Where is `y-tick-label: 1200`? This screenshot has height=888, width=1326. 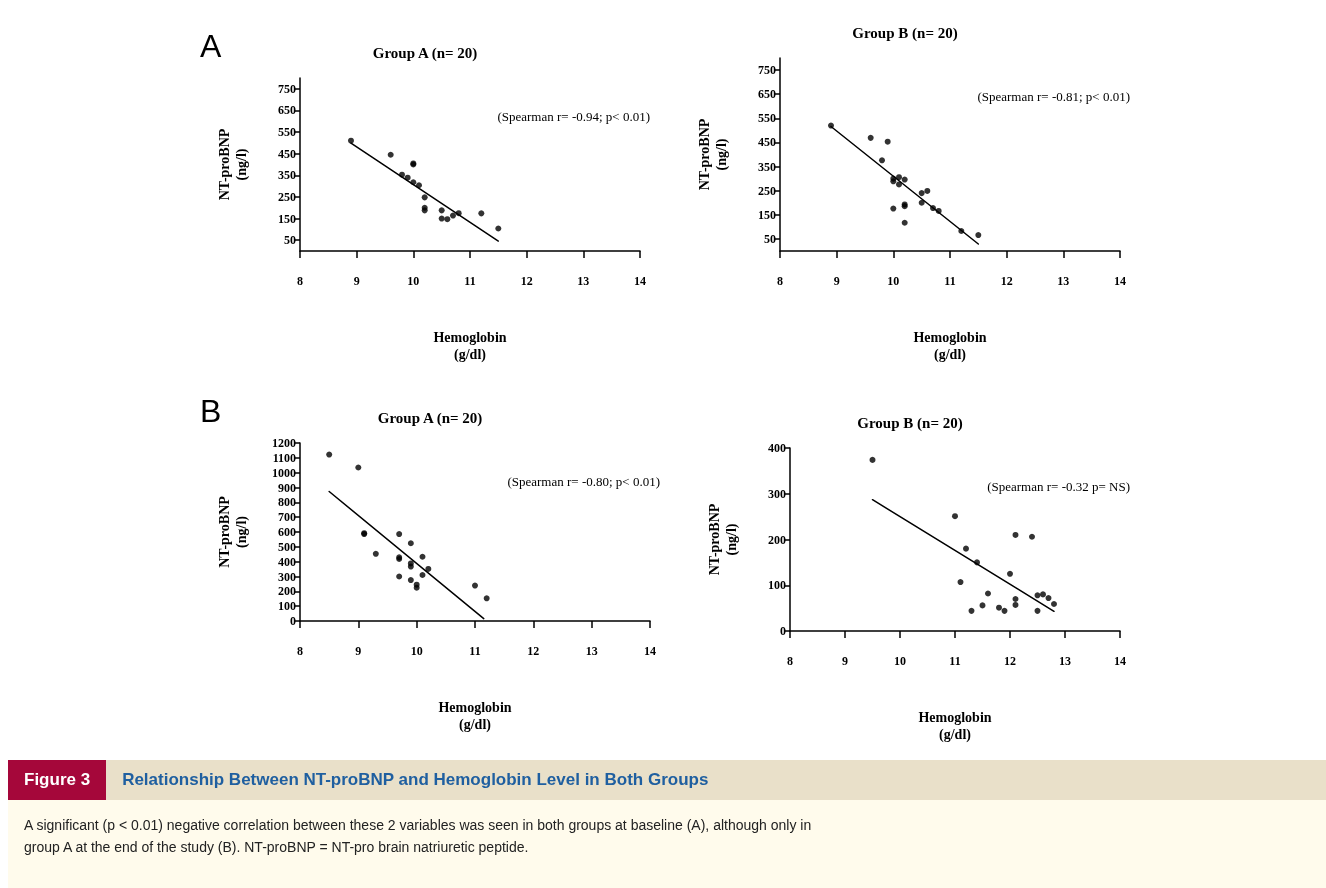 y-tick-label: 1200 is located at coordinates (284, 443).